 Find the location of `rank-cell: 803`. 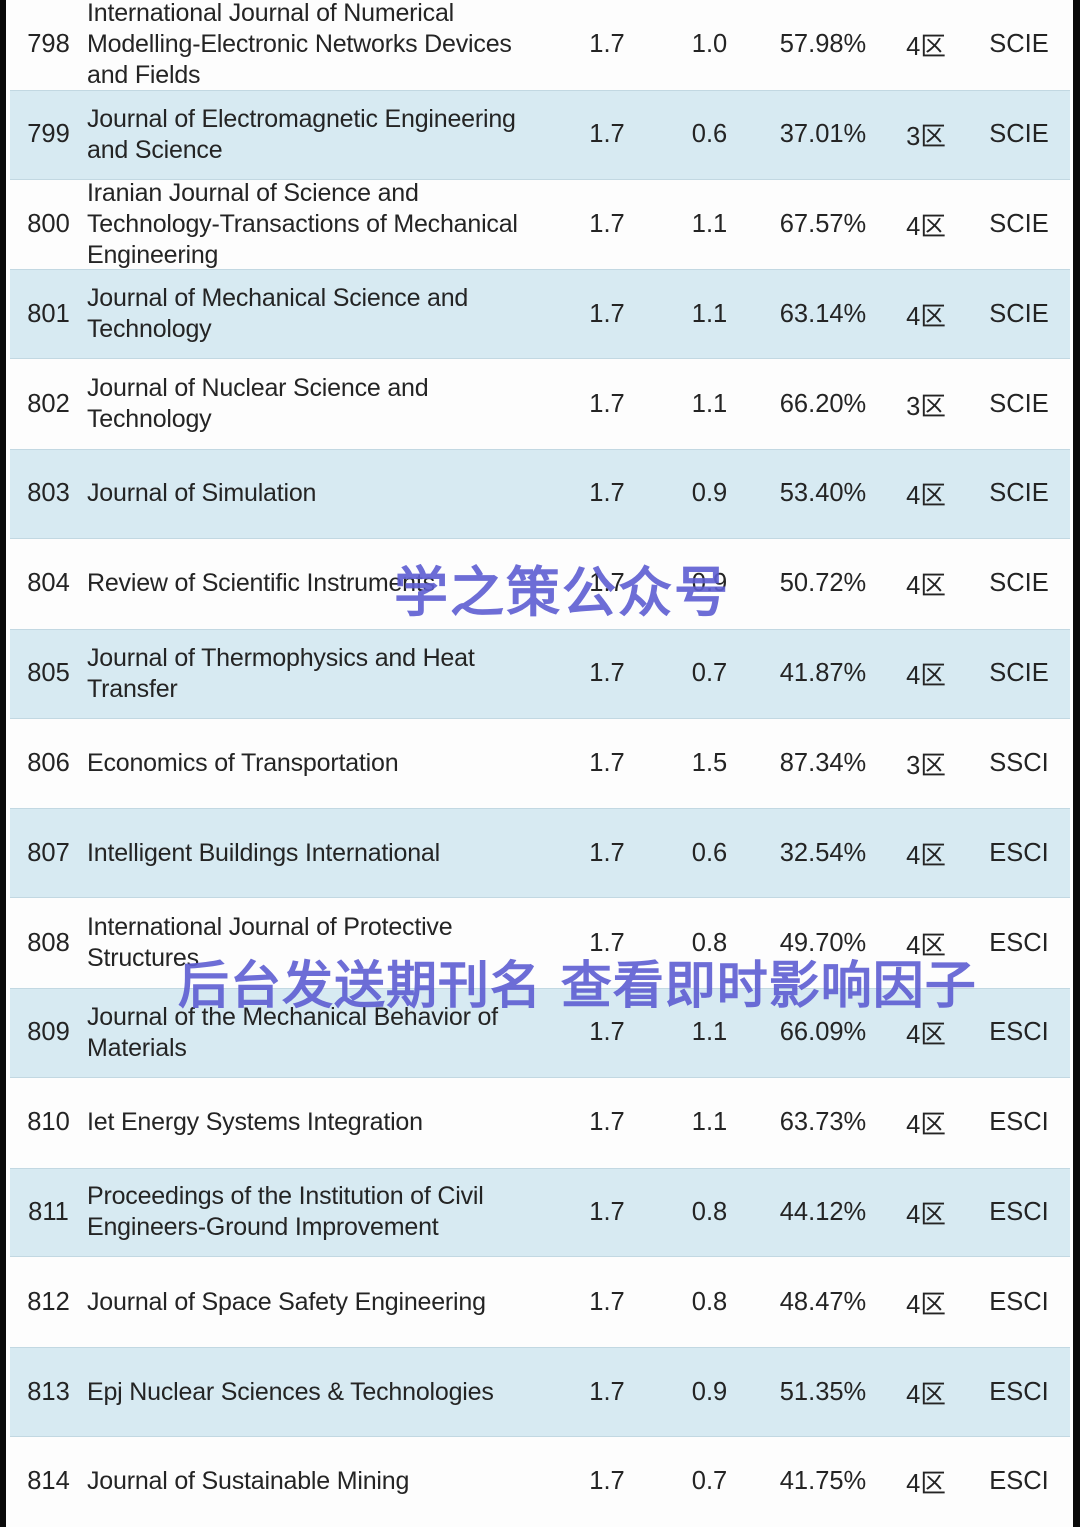

rank-cell: 803 is located at coordinates (48, 493).